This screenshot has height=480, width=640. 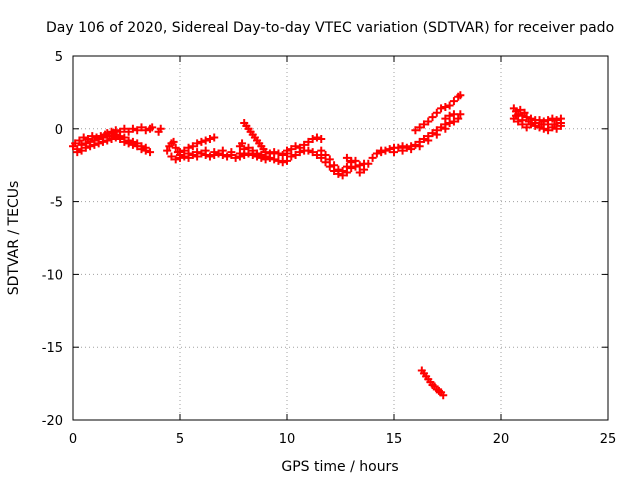 What do you see at coordinates (339, 467) in the screenshot?
I see `x-axis-label: GPS time / hours` at bounding box center [339, 467].